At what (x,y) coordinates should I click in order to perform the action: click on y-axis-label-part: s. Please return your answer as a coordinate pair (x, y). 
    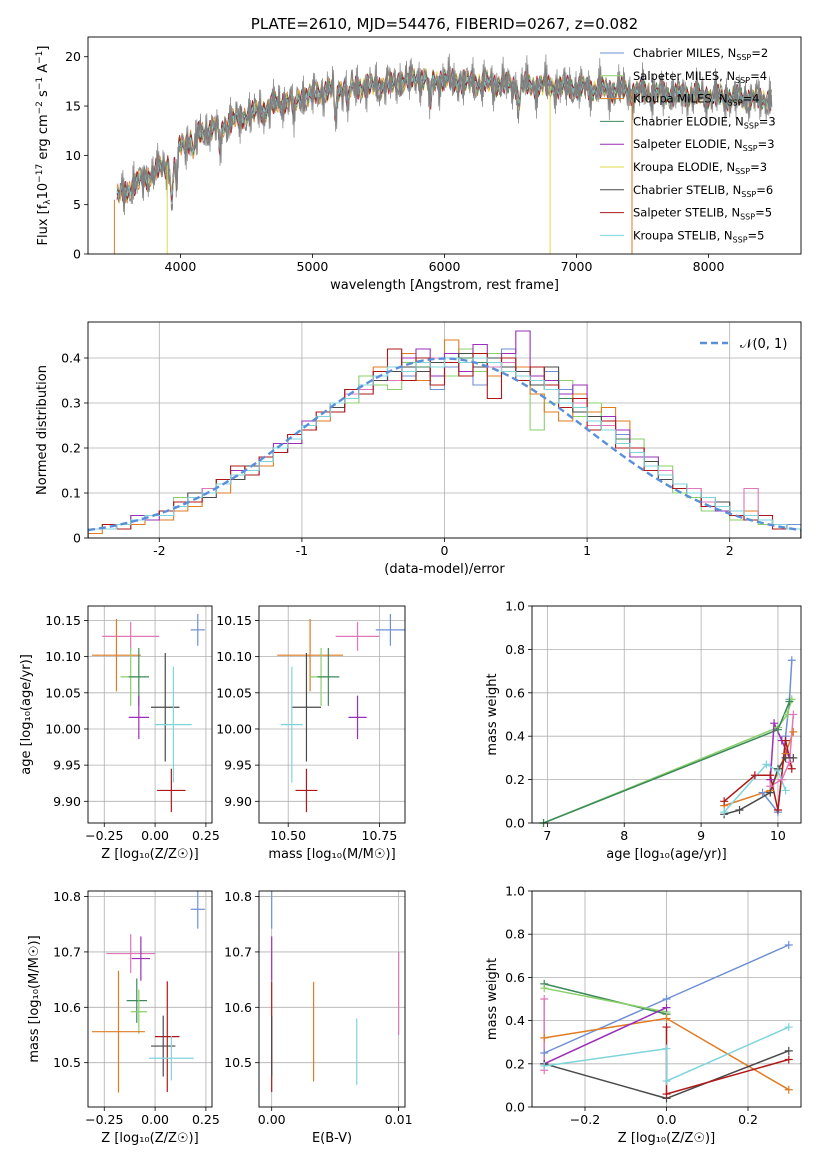
    Looking at the image, I should click on (43, 95).